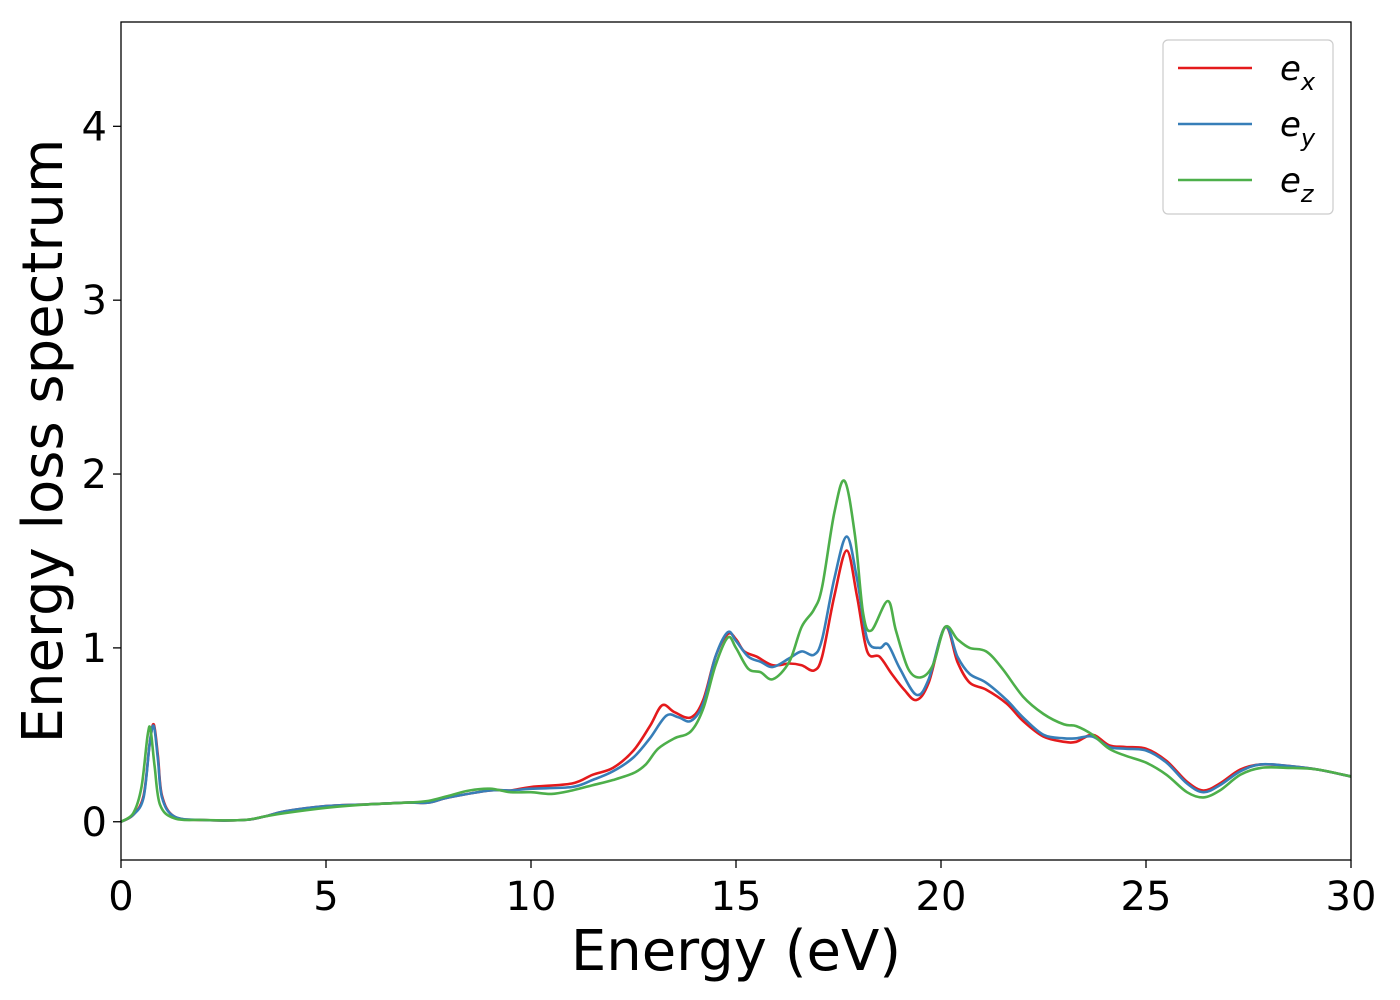 This screenshot has width=1400, height=1000. I want to click on legend-label-x: ex, so click(1298, 72).